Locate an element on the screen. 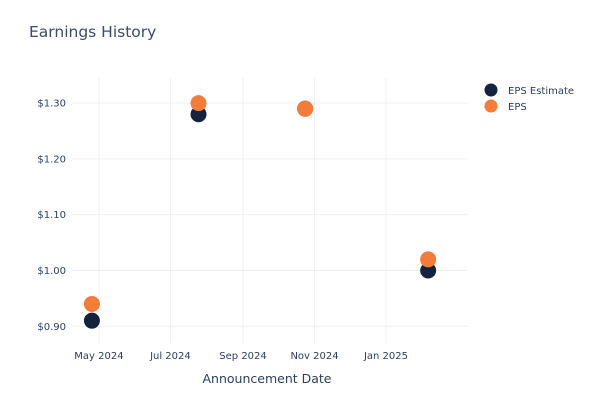 The width and height of the screenshot is (590, 410). x-tick-label-may-2024: May 2024 is located at coordinates (98, 356).